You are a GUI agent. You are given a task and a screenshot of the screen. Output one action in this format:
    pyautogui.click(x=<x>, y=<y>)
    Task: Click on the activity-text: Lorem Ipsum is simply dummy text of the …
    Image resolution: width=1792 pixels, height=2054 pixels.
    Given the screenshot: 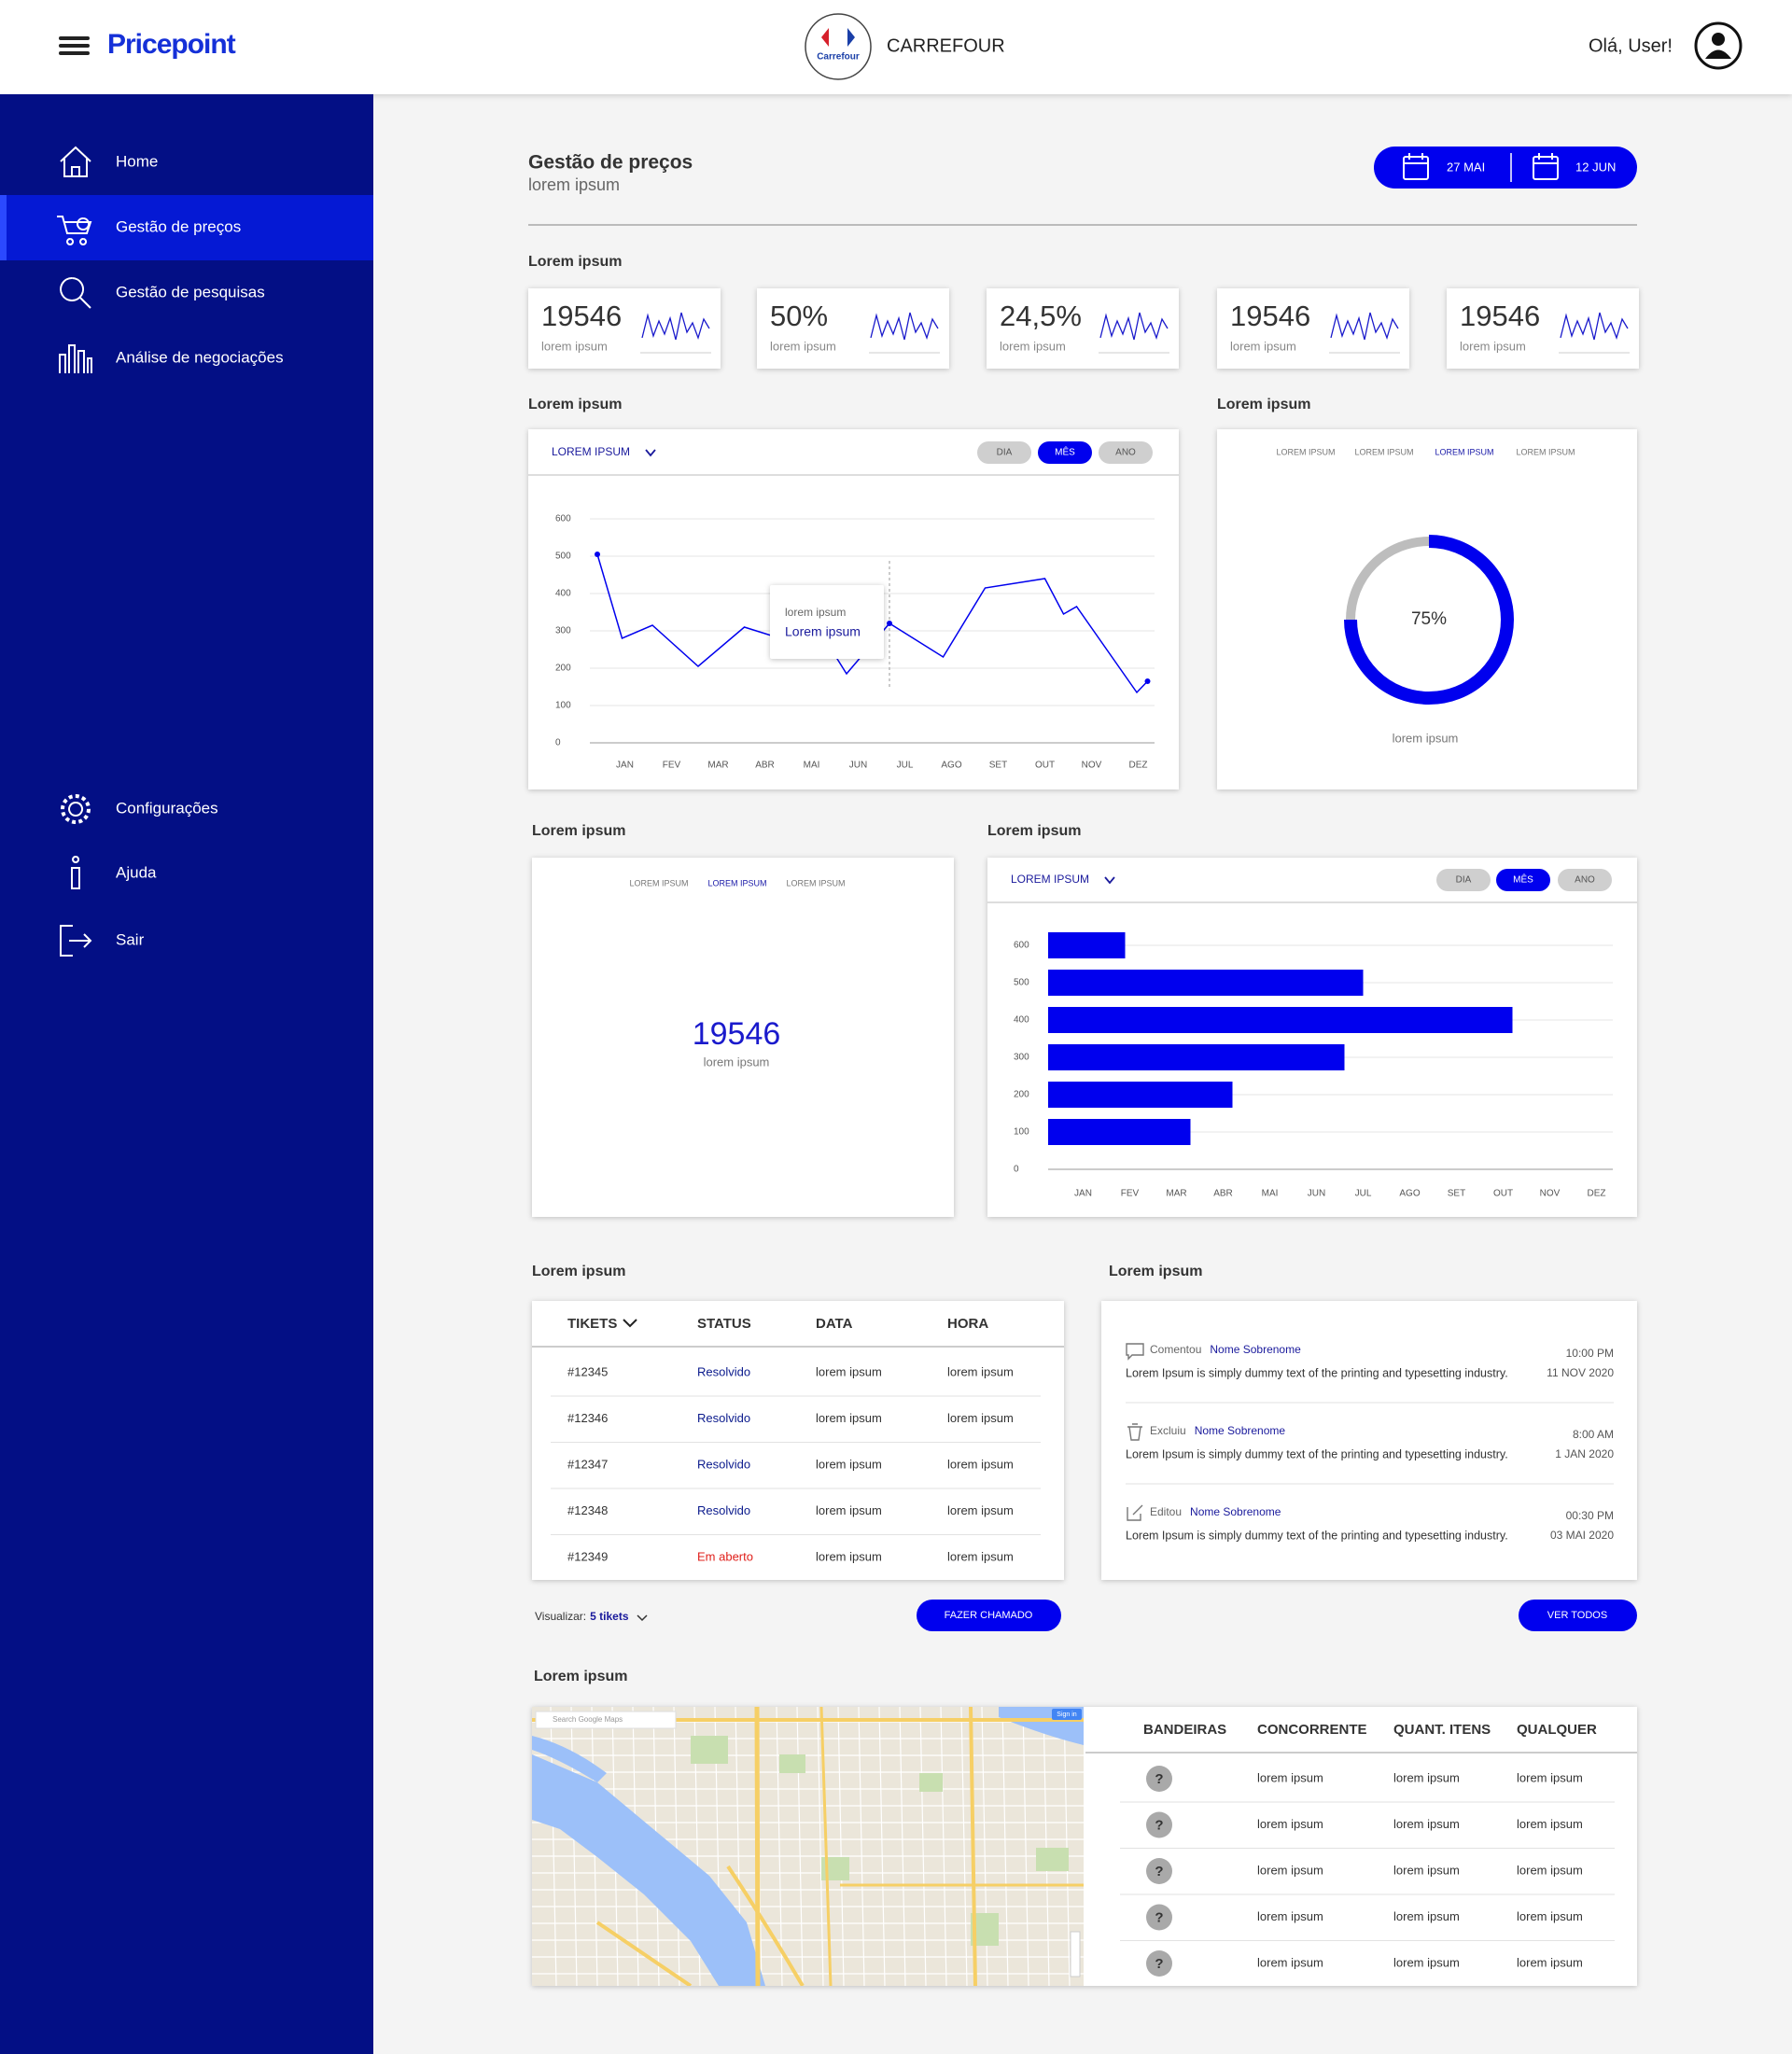 What is the action you would take?
    pyautogui.click(x=1317, y=1535)
    